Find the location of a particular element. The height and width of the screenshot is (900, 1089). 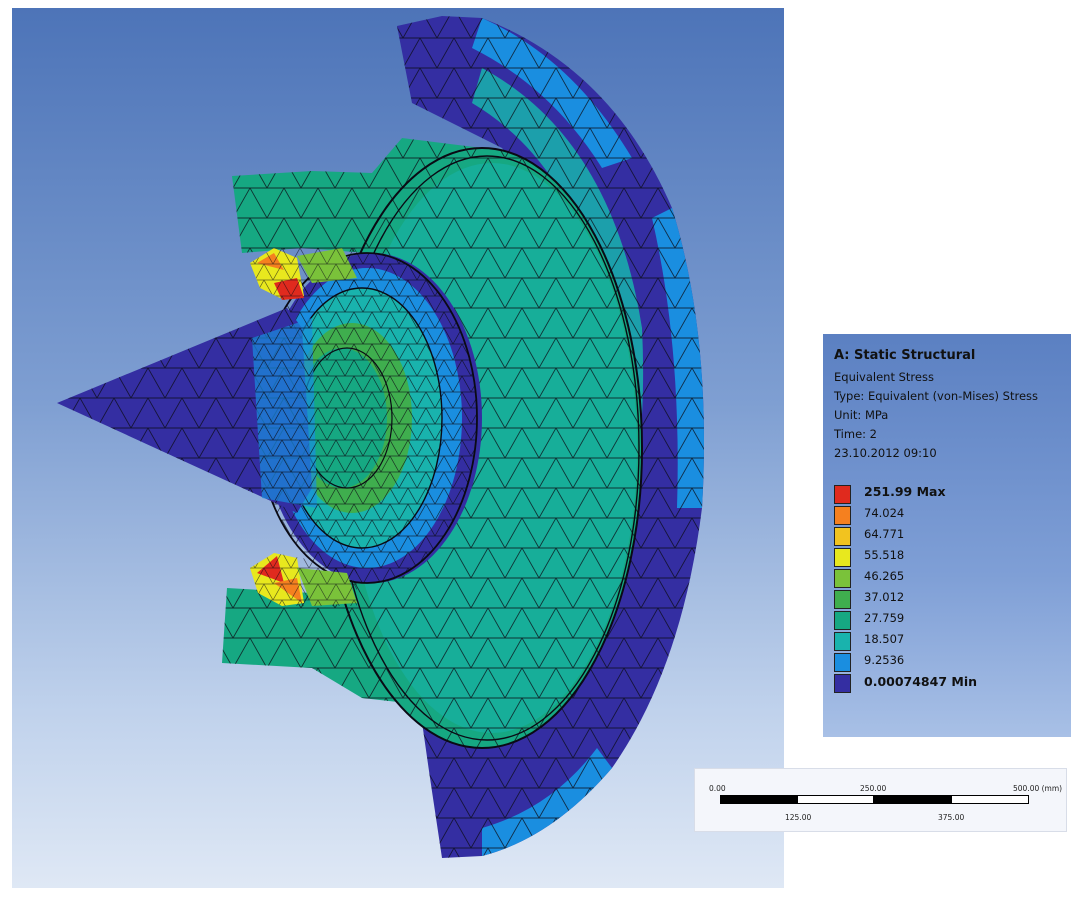

legend-unit: Unit: MPa is located at coordinates (861, 415).